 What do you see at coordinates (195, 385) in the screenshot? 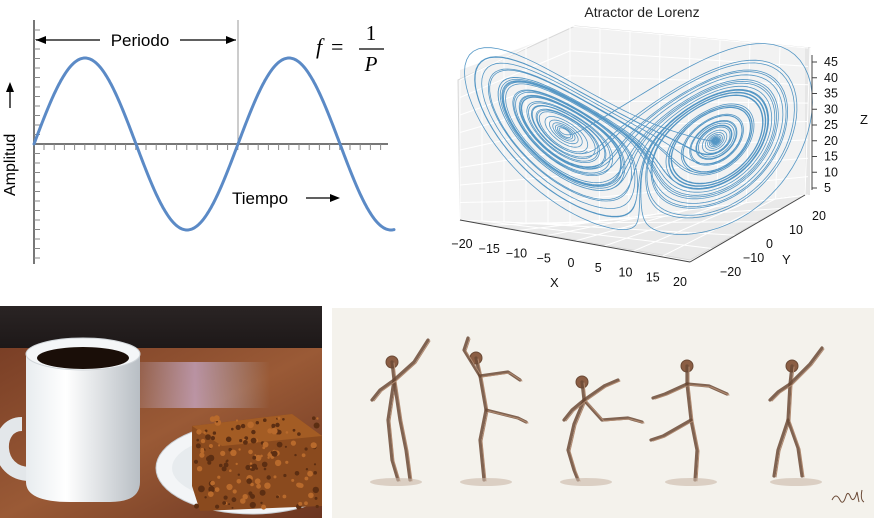
I see `table-reflection` at bounding box center [195, 385].